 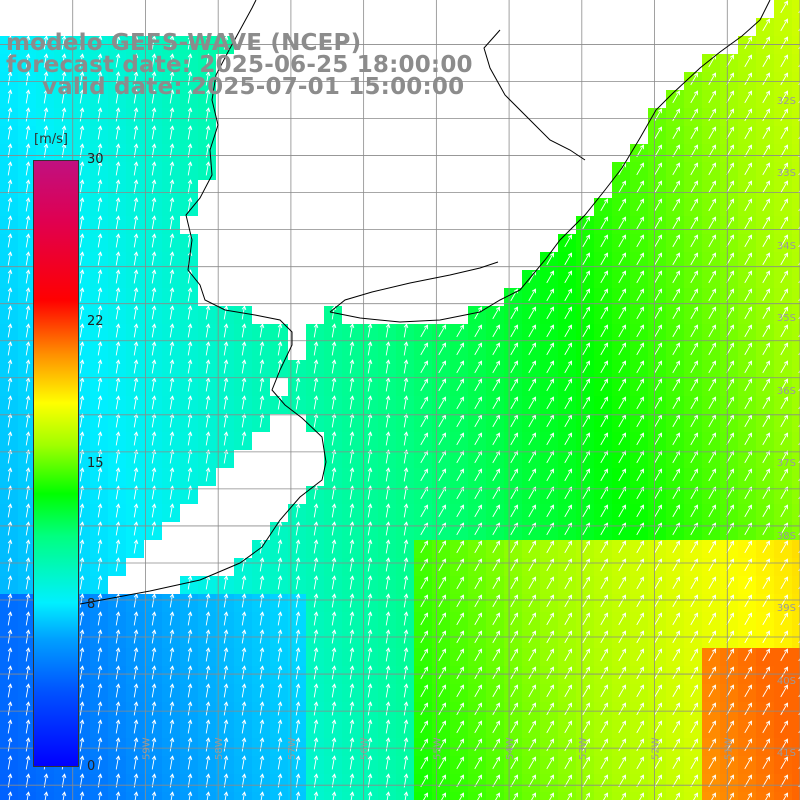 What do you see at coordinates (184, 43) in the screenshot?
I see `model-title: modelo GEFS-WAVE (NCEP)` at bounding box center [184, 43].